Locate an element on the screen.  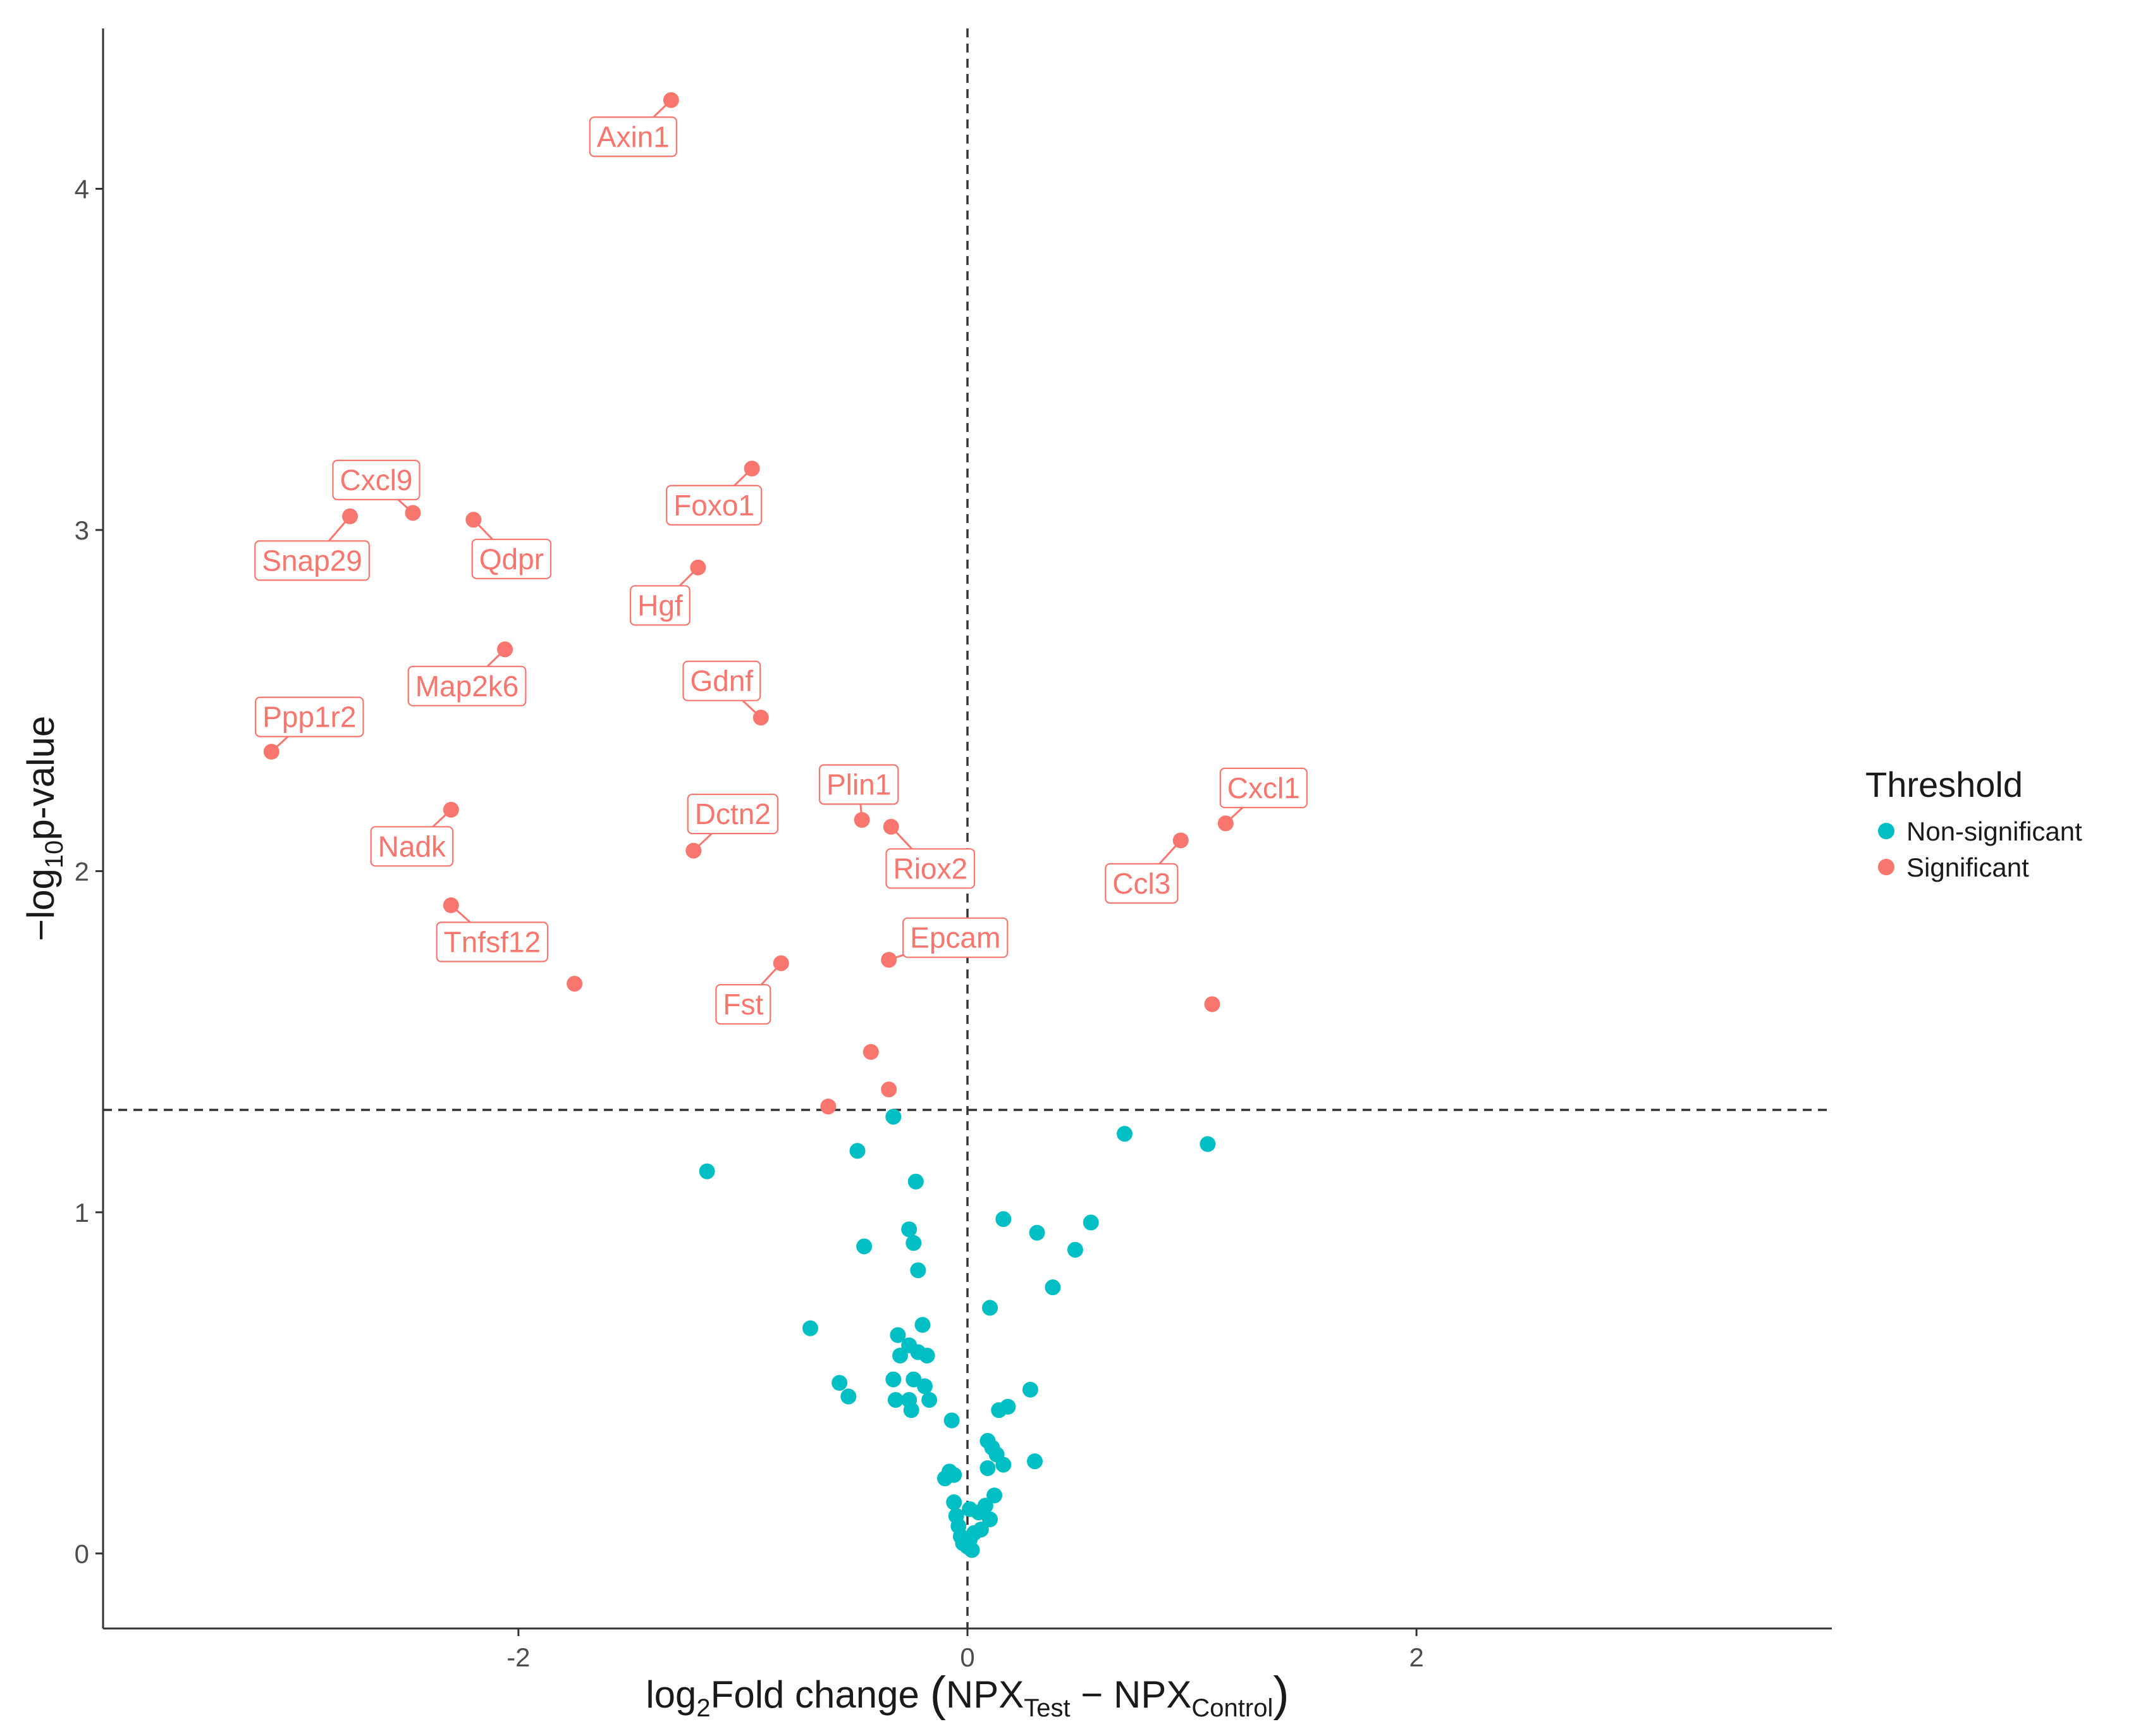
point-label-text: Epcam is located at coordinates (955, 937).